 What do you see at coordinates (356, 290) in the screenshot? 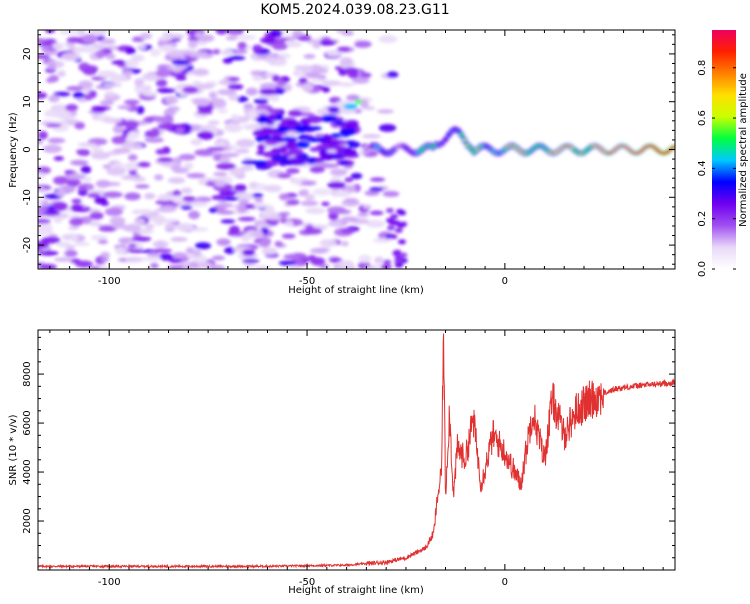
I see `spectrogram-xlabel: Height of straight line (km)` at bounding box center [356, 290].